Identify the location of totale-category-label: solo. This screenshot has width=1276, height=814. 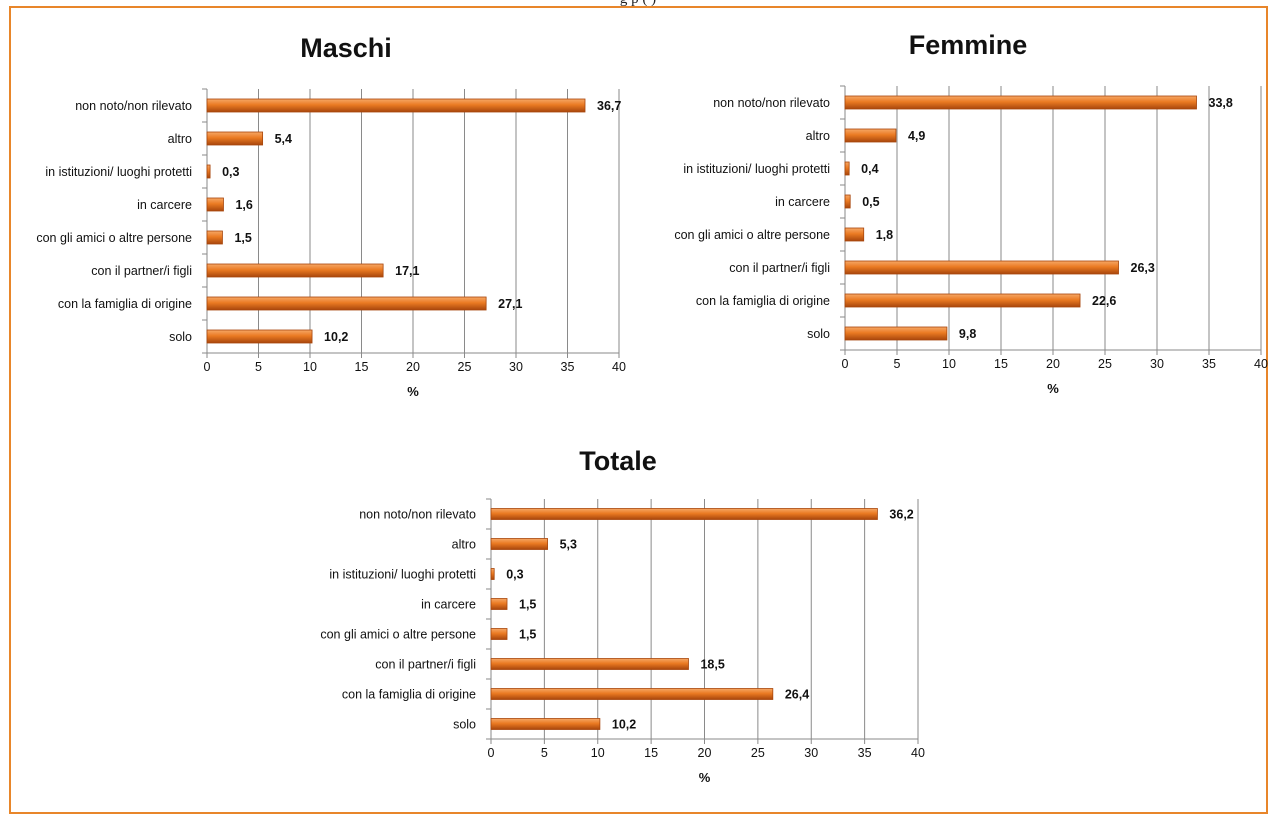
(464, 725).